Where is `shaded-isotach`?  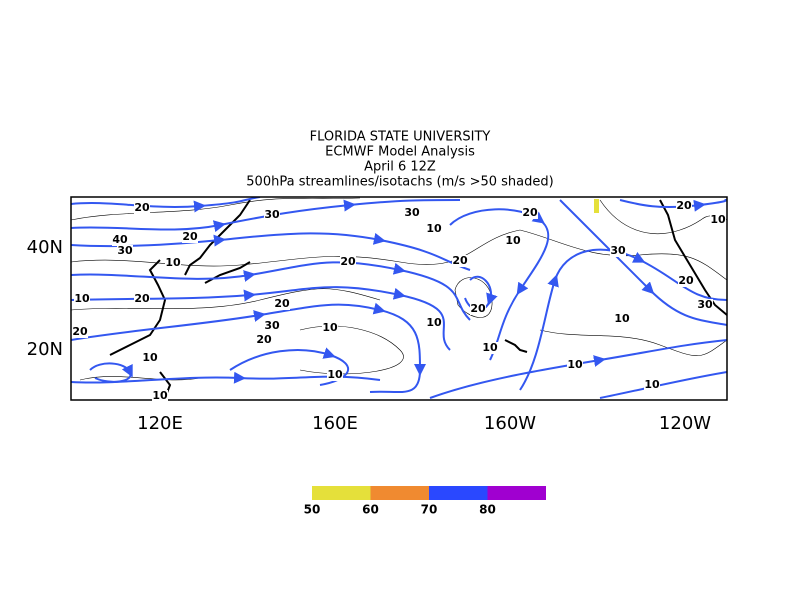 shaded-isotach is located at coordinates (596, 206).